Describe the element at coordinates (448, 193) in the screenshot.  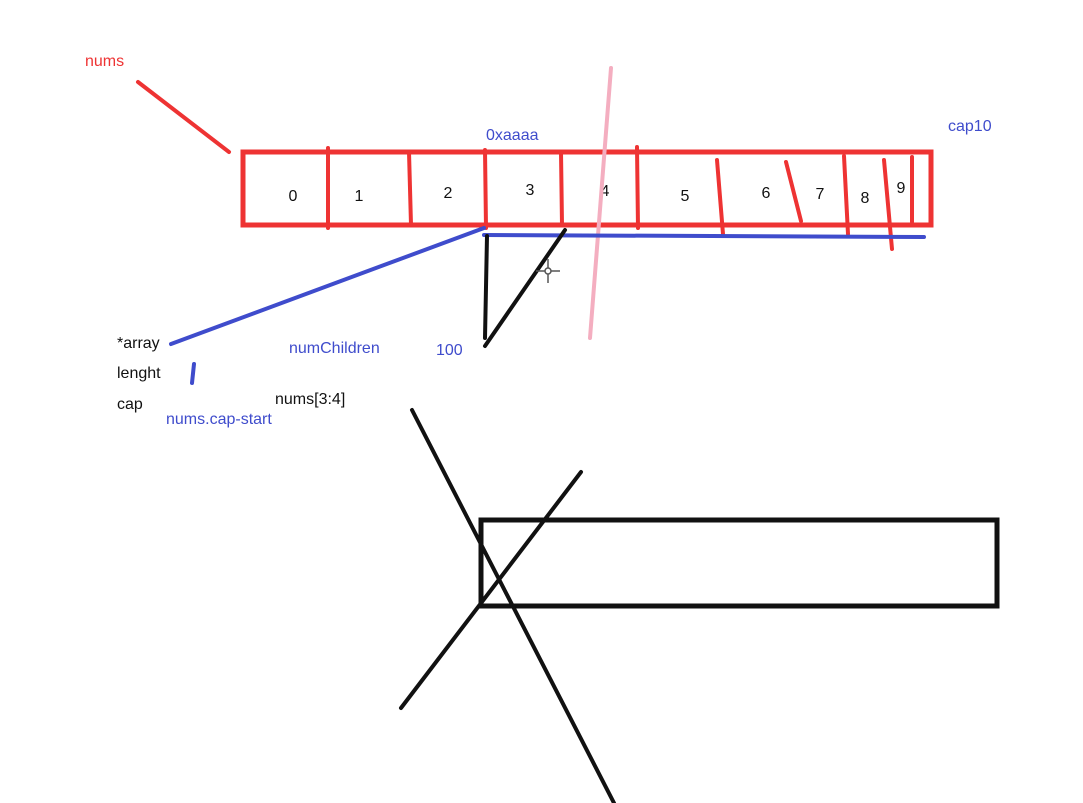
I see `array-cell-2: 2` at that location.